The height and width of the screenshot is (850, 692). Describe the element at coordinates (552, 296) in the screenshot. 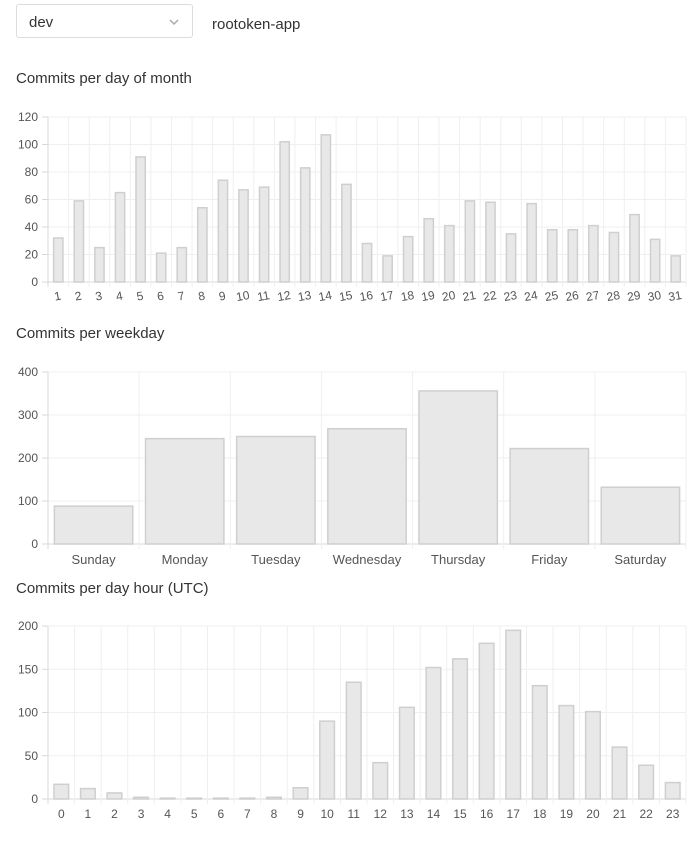

I see `x-tick-label: 25` at that location.